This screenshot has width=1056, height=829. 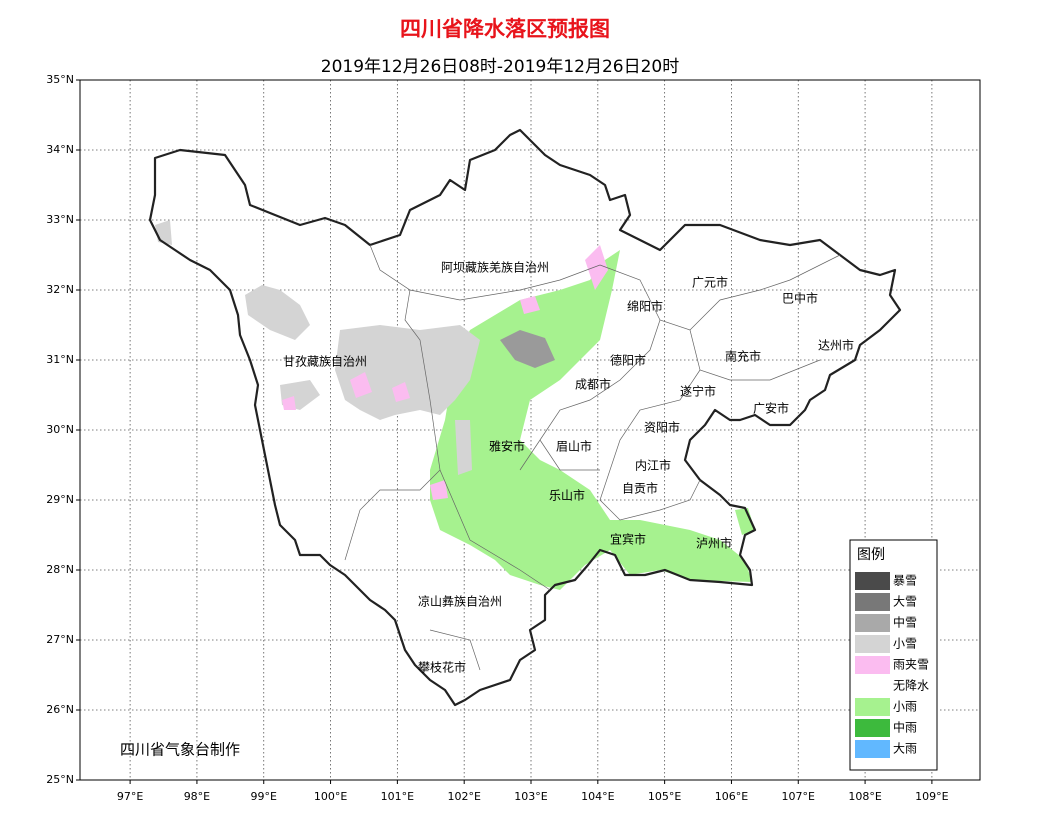 I want to click on place-label: 内江市, so click(x=653, y=465).